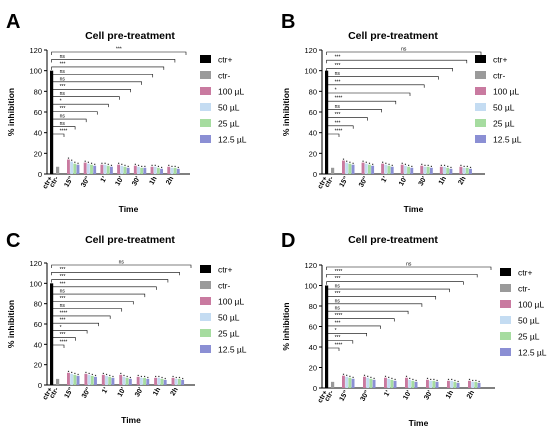 The width and height of the screenshot is (550, 436). What do you see at coordinates (38, 304) in the screenshot?
I see `y-tick-label: 80` at bounding box center [38, 304].